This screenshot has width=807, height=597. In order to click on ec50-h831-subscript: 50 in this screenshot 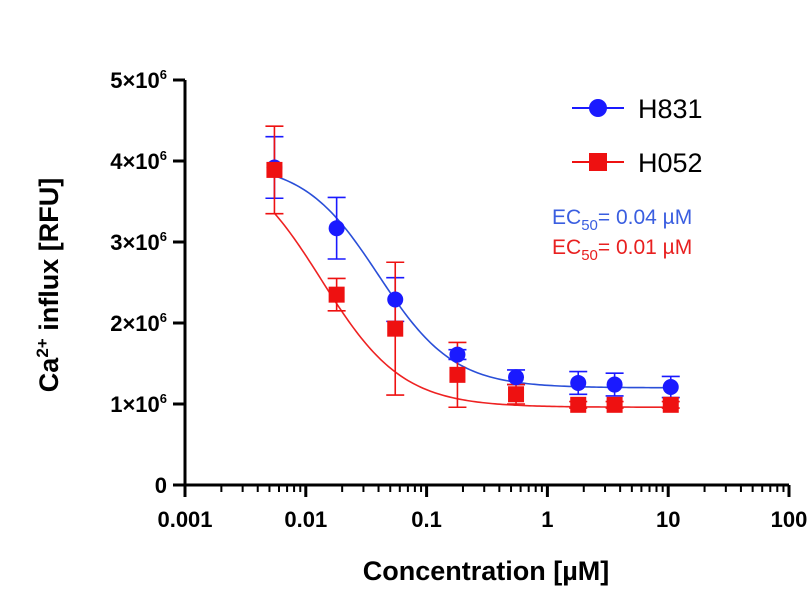, I will do `click(589, 225)`.